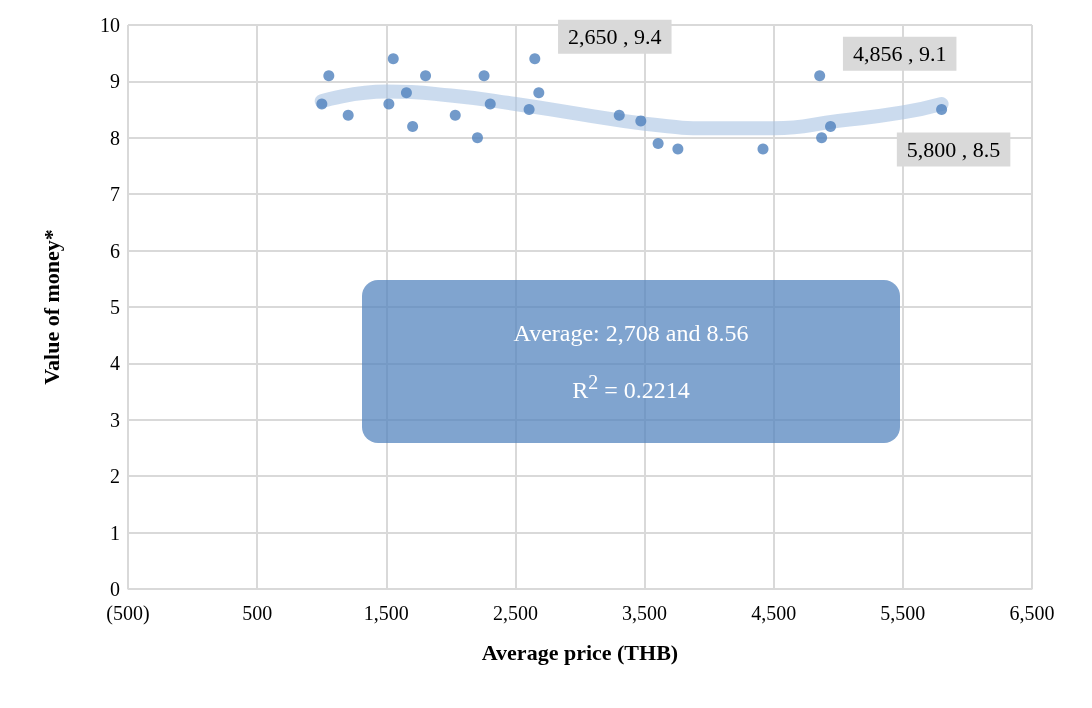 The height and width of the screenshot is (708, 1092). Describe the element at coordinates (128, 613) in the screenshot. I see `x-tick-label: (500)` at that location.